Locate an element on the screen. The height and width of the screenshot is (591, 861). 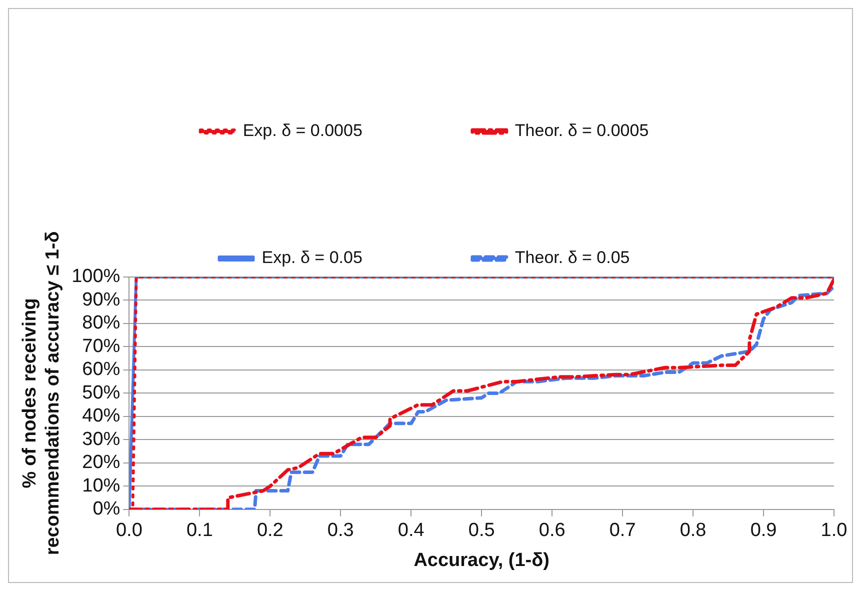
x-axis-title: Accuracy, (1-δ) is located at coordinates (482, 560).